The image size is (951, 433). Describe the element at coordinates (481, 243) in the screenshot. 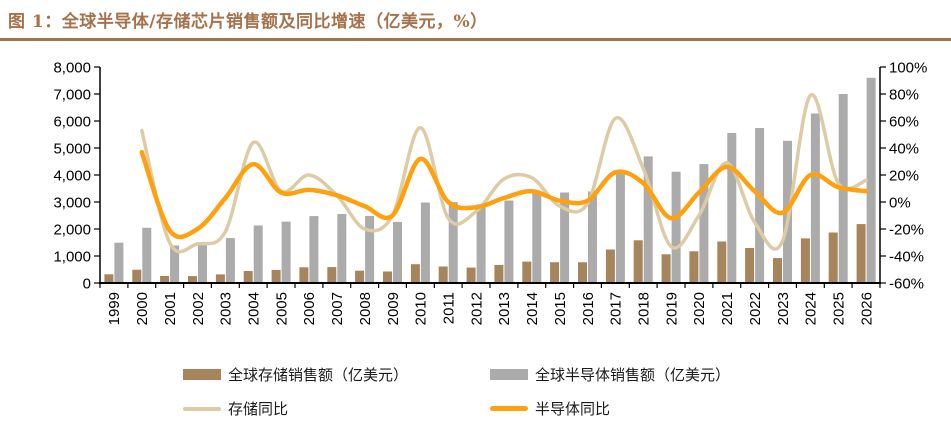

I see `bar-semiconductor-2012` at that location.